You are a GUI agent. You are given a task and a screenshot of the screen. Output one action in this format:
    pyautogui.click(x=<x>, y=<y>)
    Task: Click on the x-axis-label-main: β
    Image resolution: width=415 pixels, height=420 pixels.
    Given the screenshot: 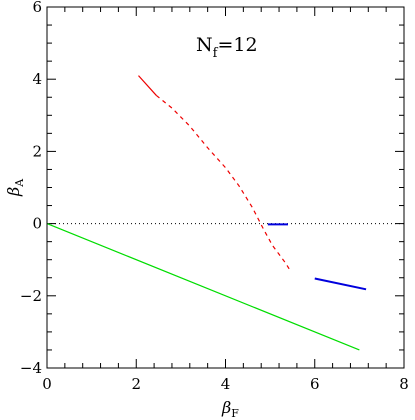 What is the action you would take?
    pyautogui.click(x=226, y=407)
    